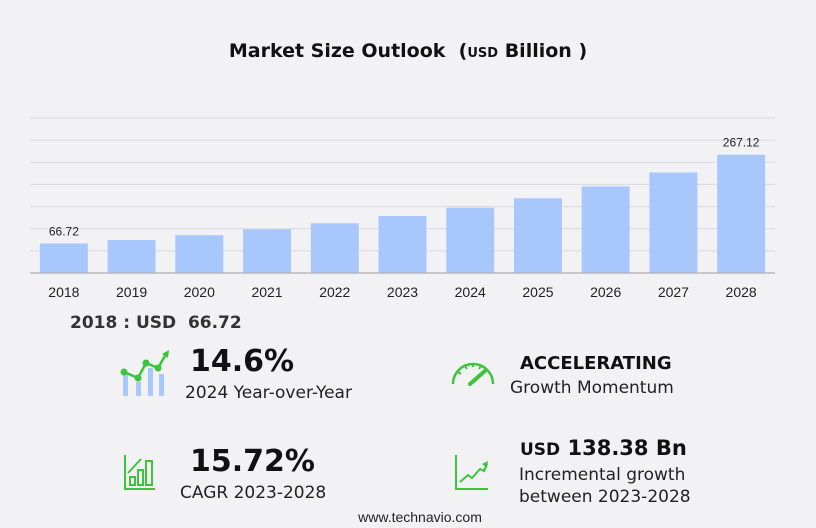 The height and width of the screenshot is (528, 816). I want to click on x-tick-label: 2018, so click(63, 292).